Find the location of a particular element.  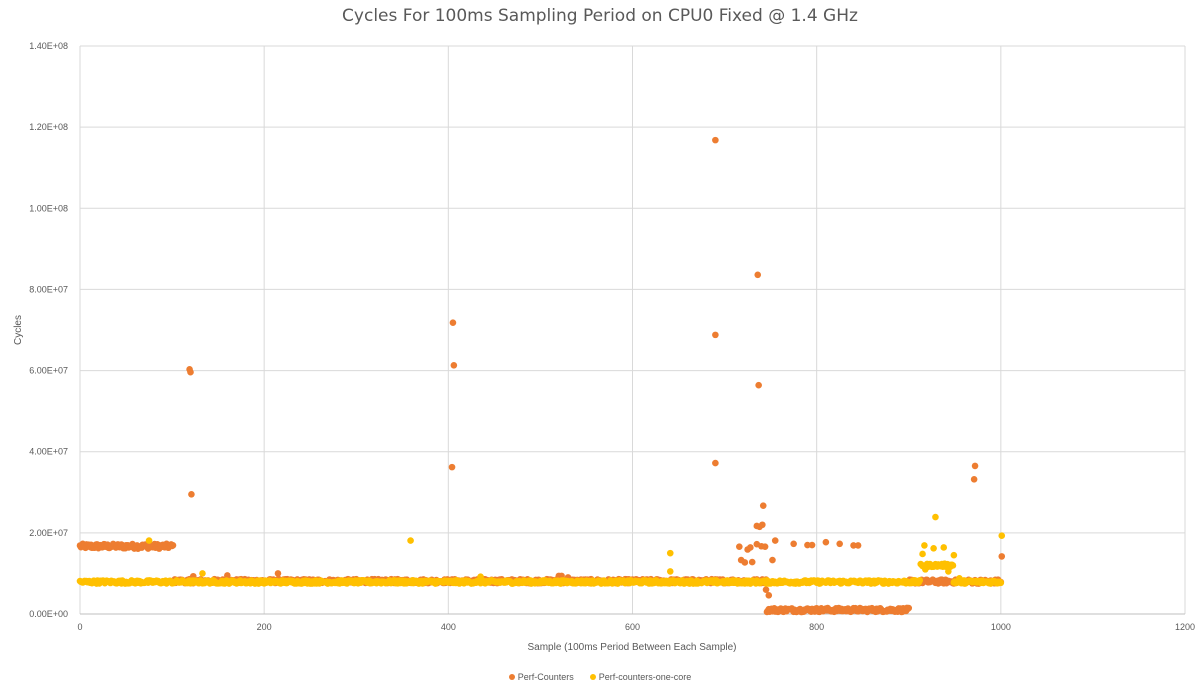

legend-item-perf-counters: Perf-Counters is located at coordinates (541, 677).